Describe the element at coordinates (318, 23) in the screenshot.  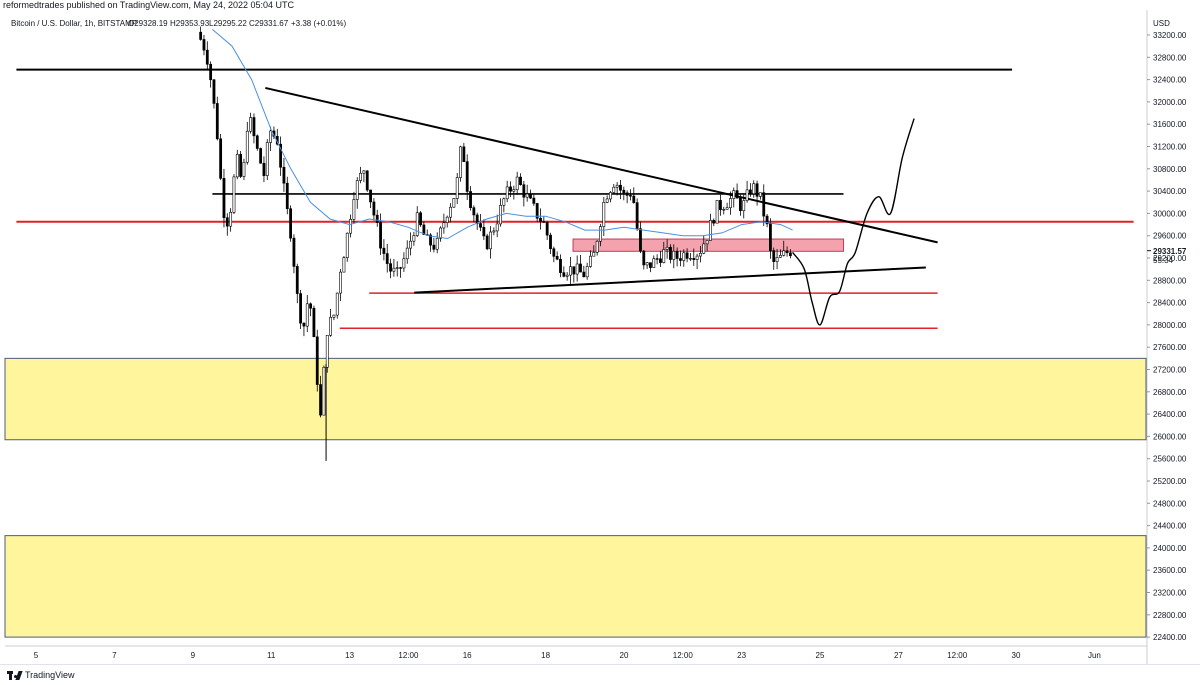
I see `legend-change: +3.38 (+0.01%)` at that location.